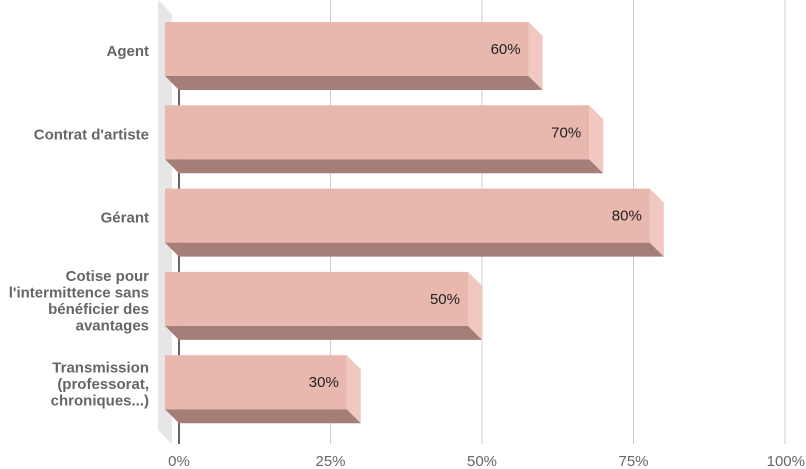 The image size is (806, 469). I want to click on x-tick-label: 25%, so click(330, 461).